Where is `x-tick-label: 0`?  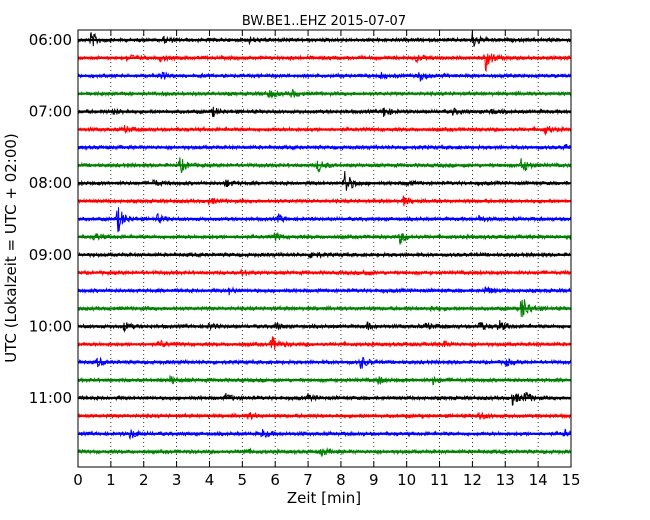 x-tick-label: 0 is located at coordinates (78, 480).